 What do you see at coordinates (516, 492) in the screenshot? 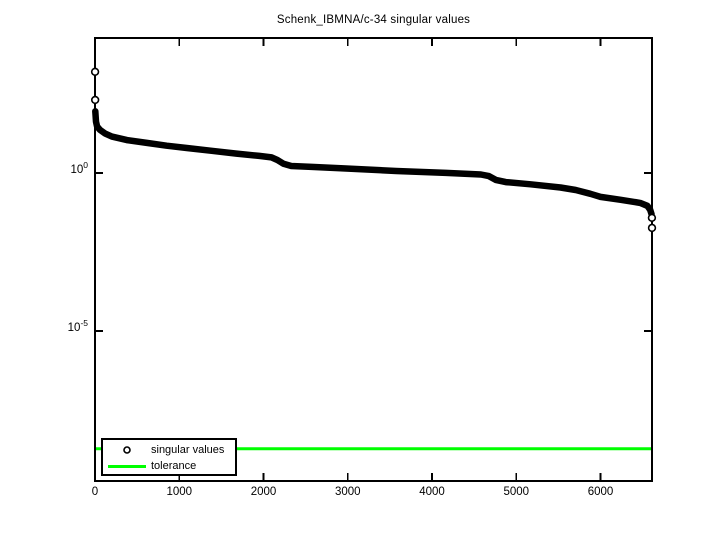
I see `x-tick-label: 5000` at bounding box center [516, 492].